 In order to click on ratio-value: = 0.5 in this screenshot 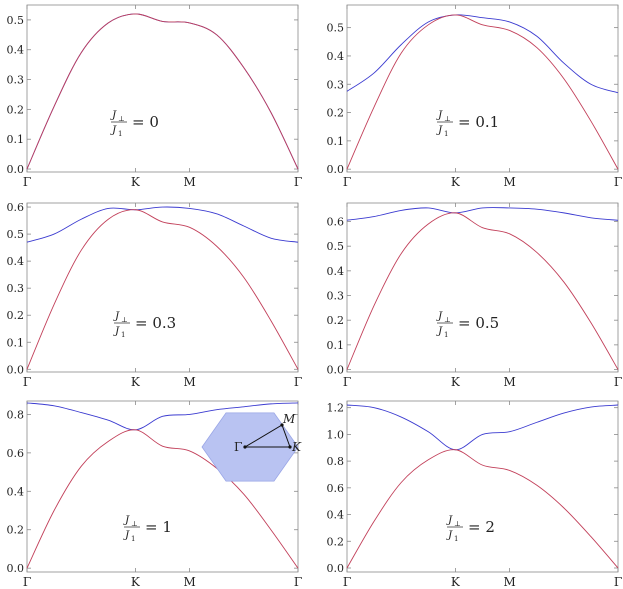, I will do `click(478, 323)`.